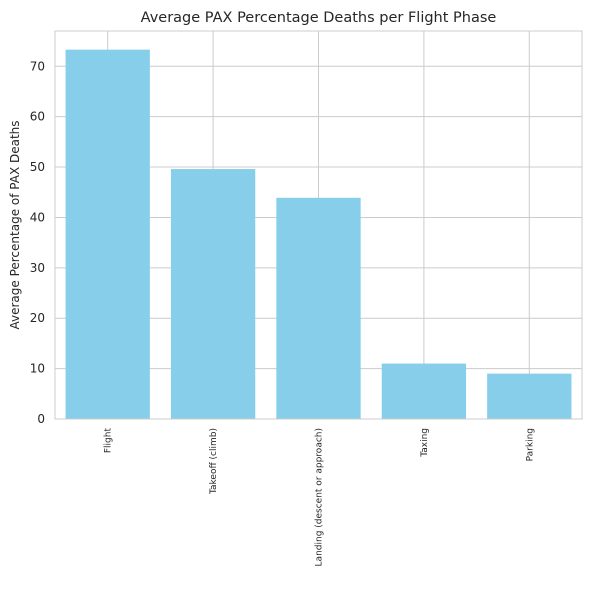 The image size is (590, 590). I want to click on x-tick-label: Takeoff (climb), so click(214, 461).